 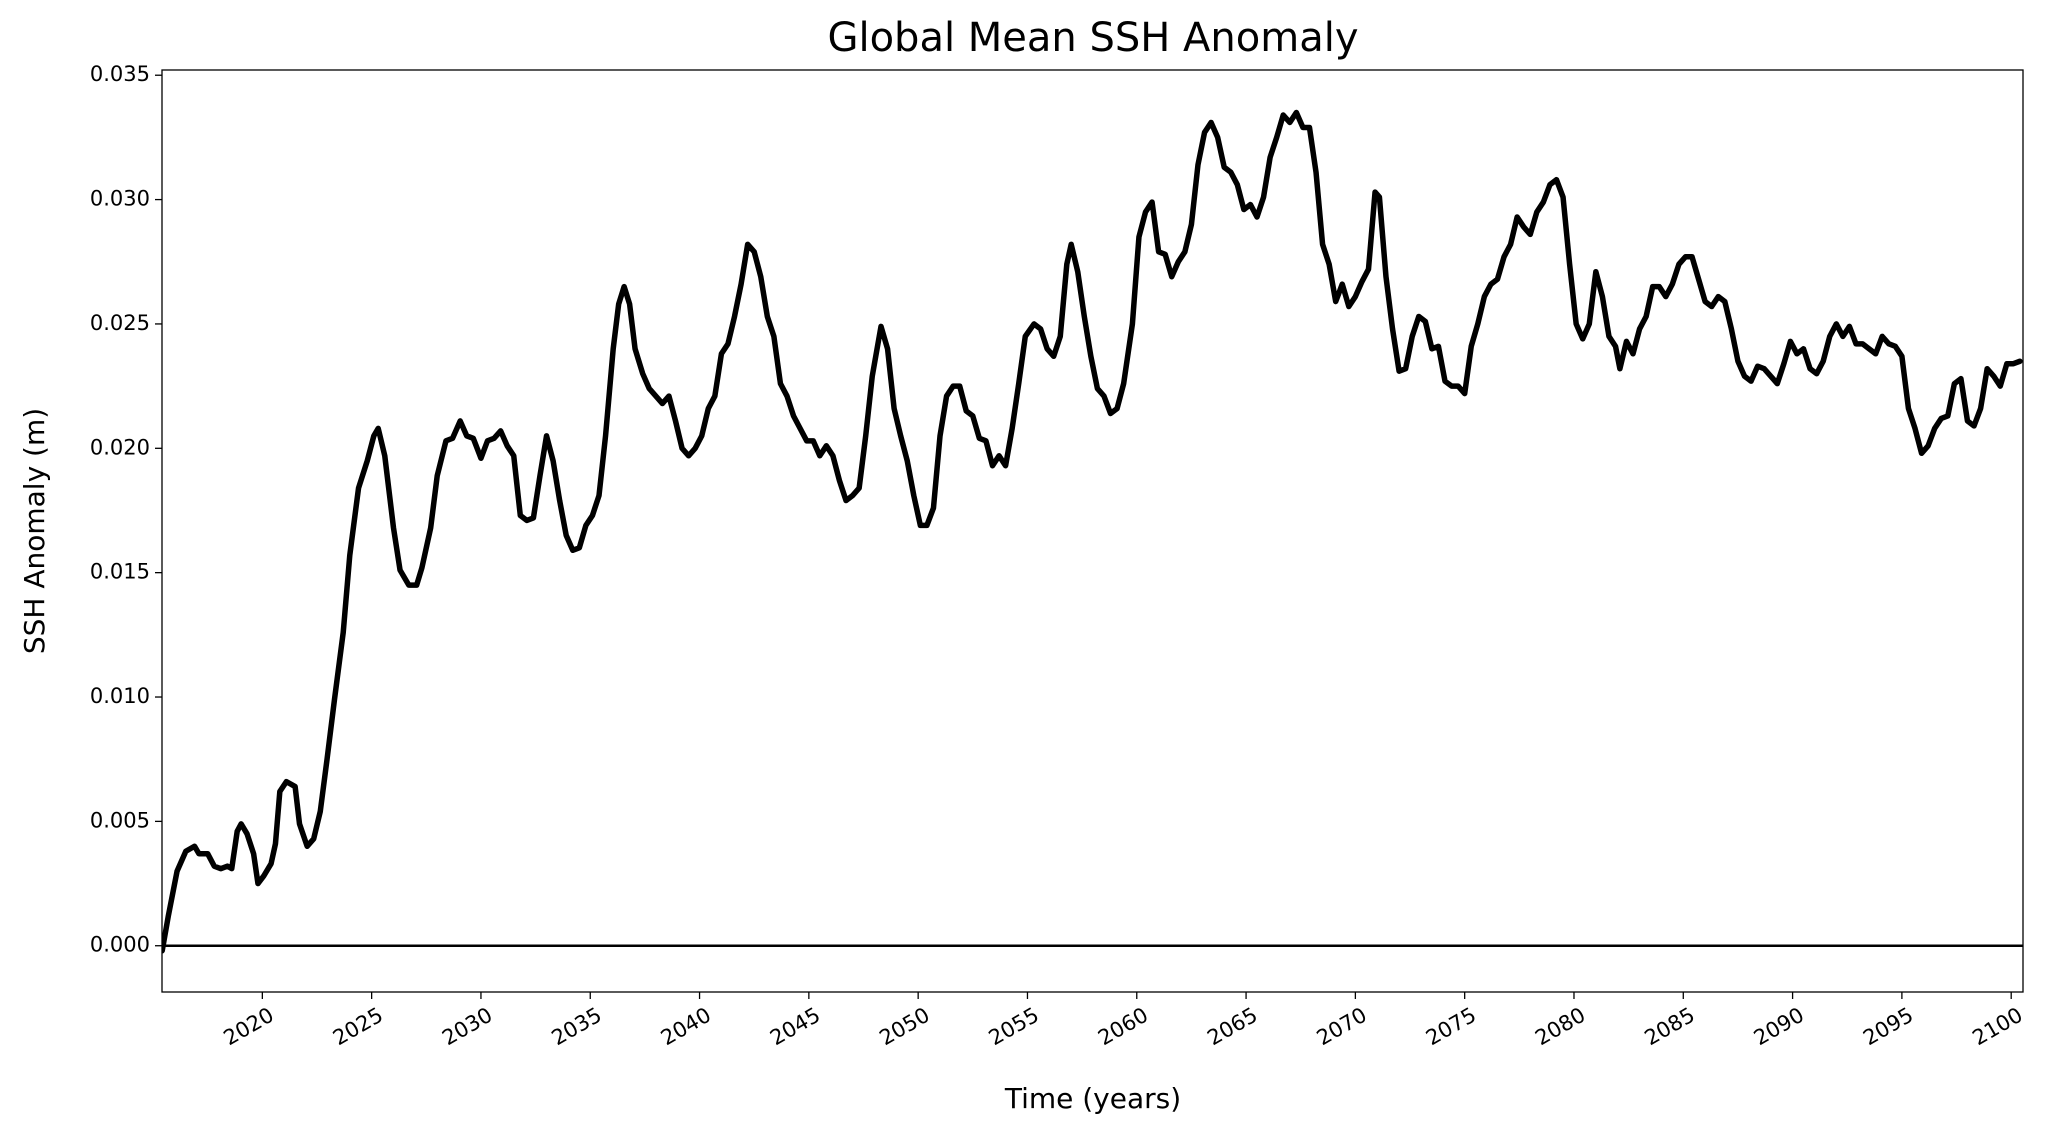 I want to click on x-tick-label: 2100, so click(x=1997, y=1027).